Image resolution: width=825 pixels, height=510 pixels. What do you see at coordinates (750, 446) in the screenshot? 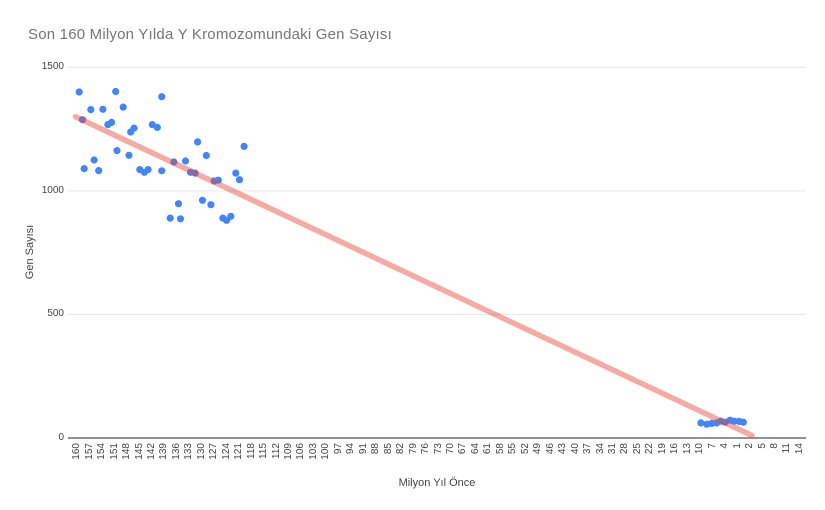
I see `x-tick-label: 2` at bounding box center [750, 446].